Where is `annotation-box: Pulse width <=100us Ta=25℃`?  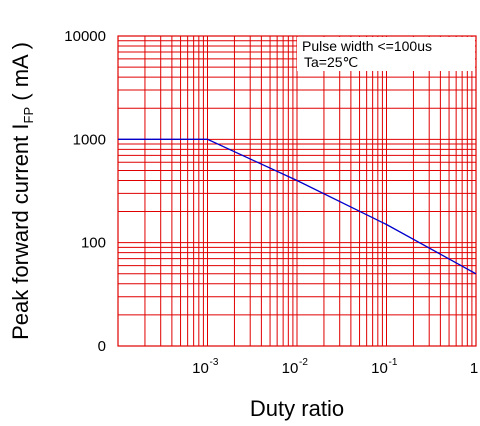
annotation-box: Pulse width <=100us Ta=25℃ is located at coordinates (386, 54).